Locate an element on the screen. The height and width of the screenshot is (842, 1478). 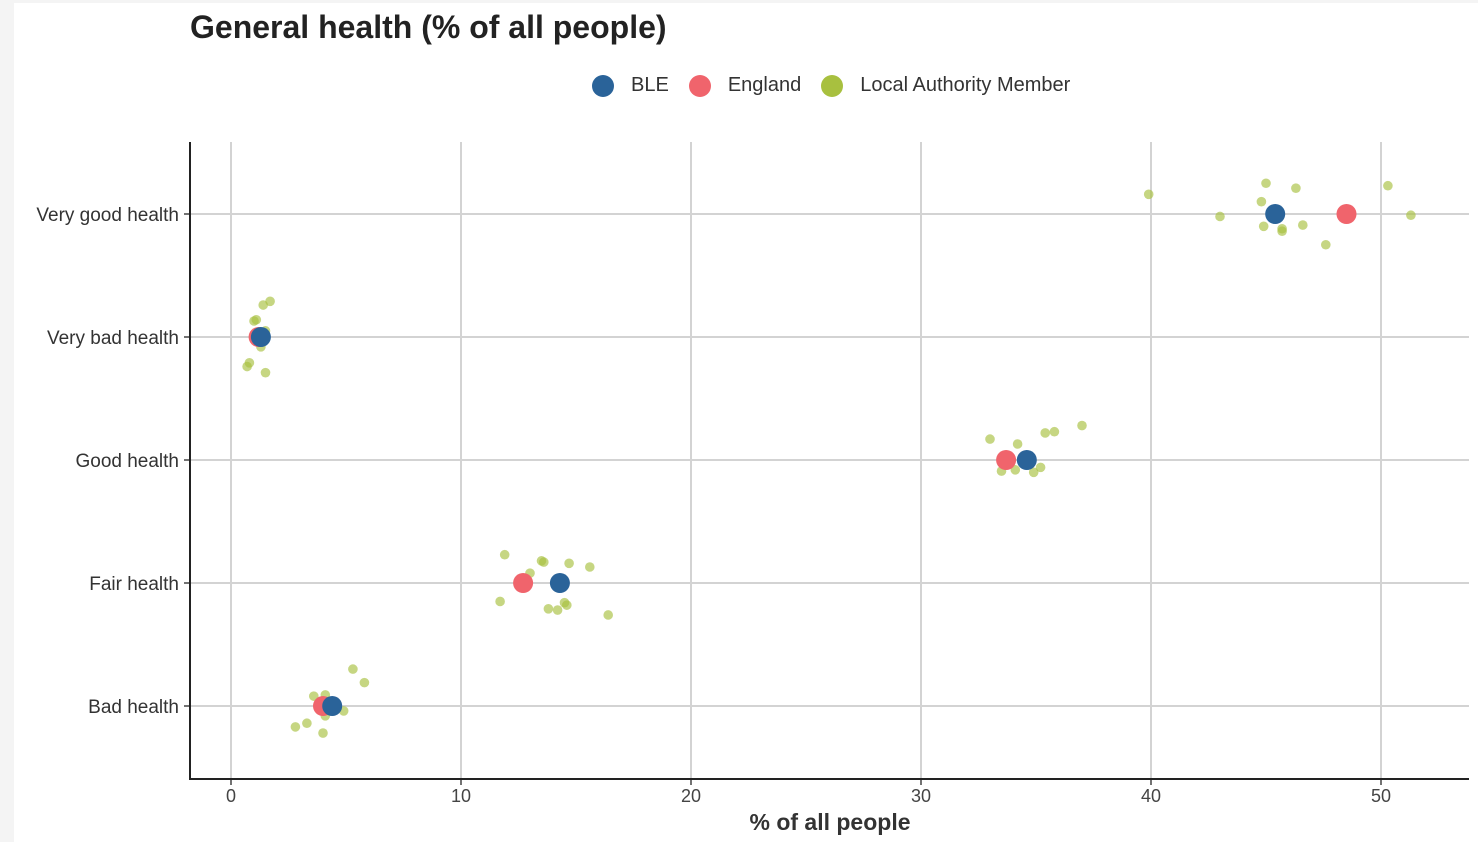
x-tick-label-0: 0 is located at coordinates (231, 796).